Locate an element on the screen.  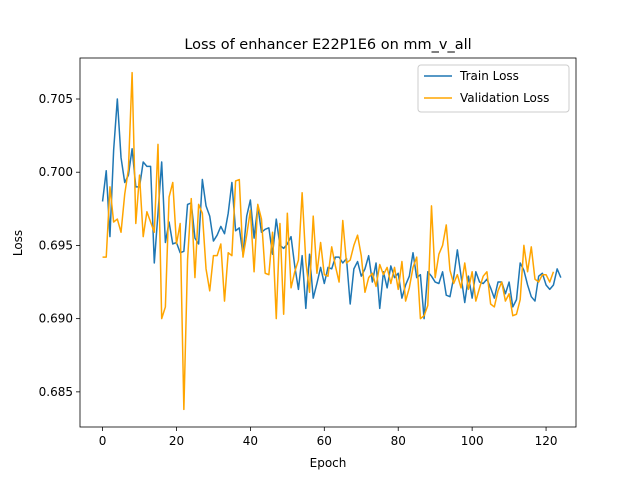
legend-label-validation-loss: Validation Loss is located at coordinates (504, 98).